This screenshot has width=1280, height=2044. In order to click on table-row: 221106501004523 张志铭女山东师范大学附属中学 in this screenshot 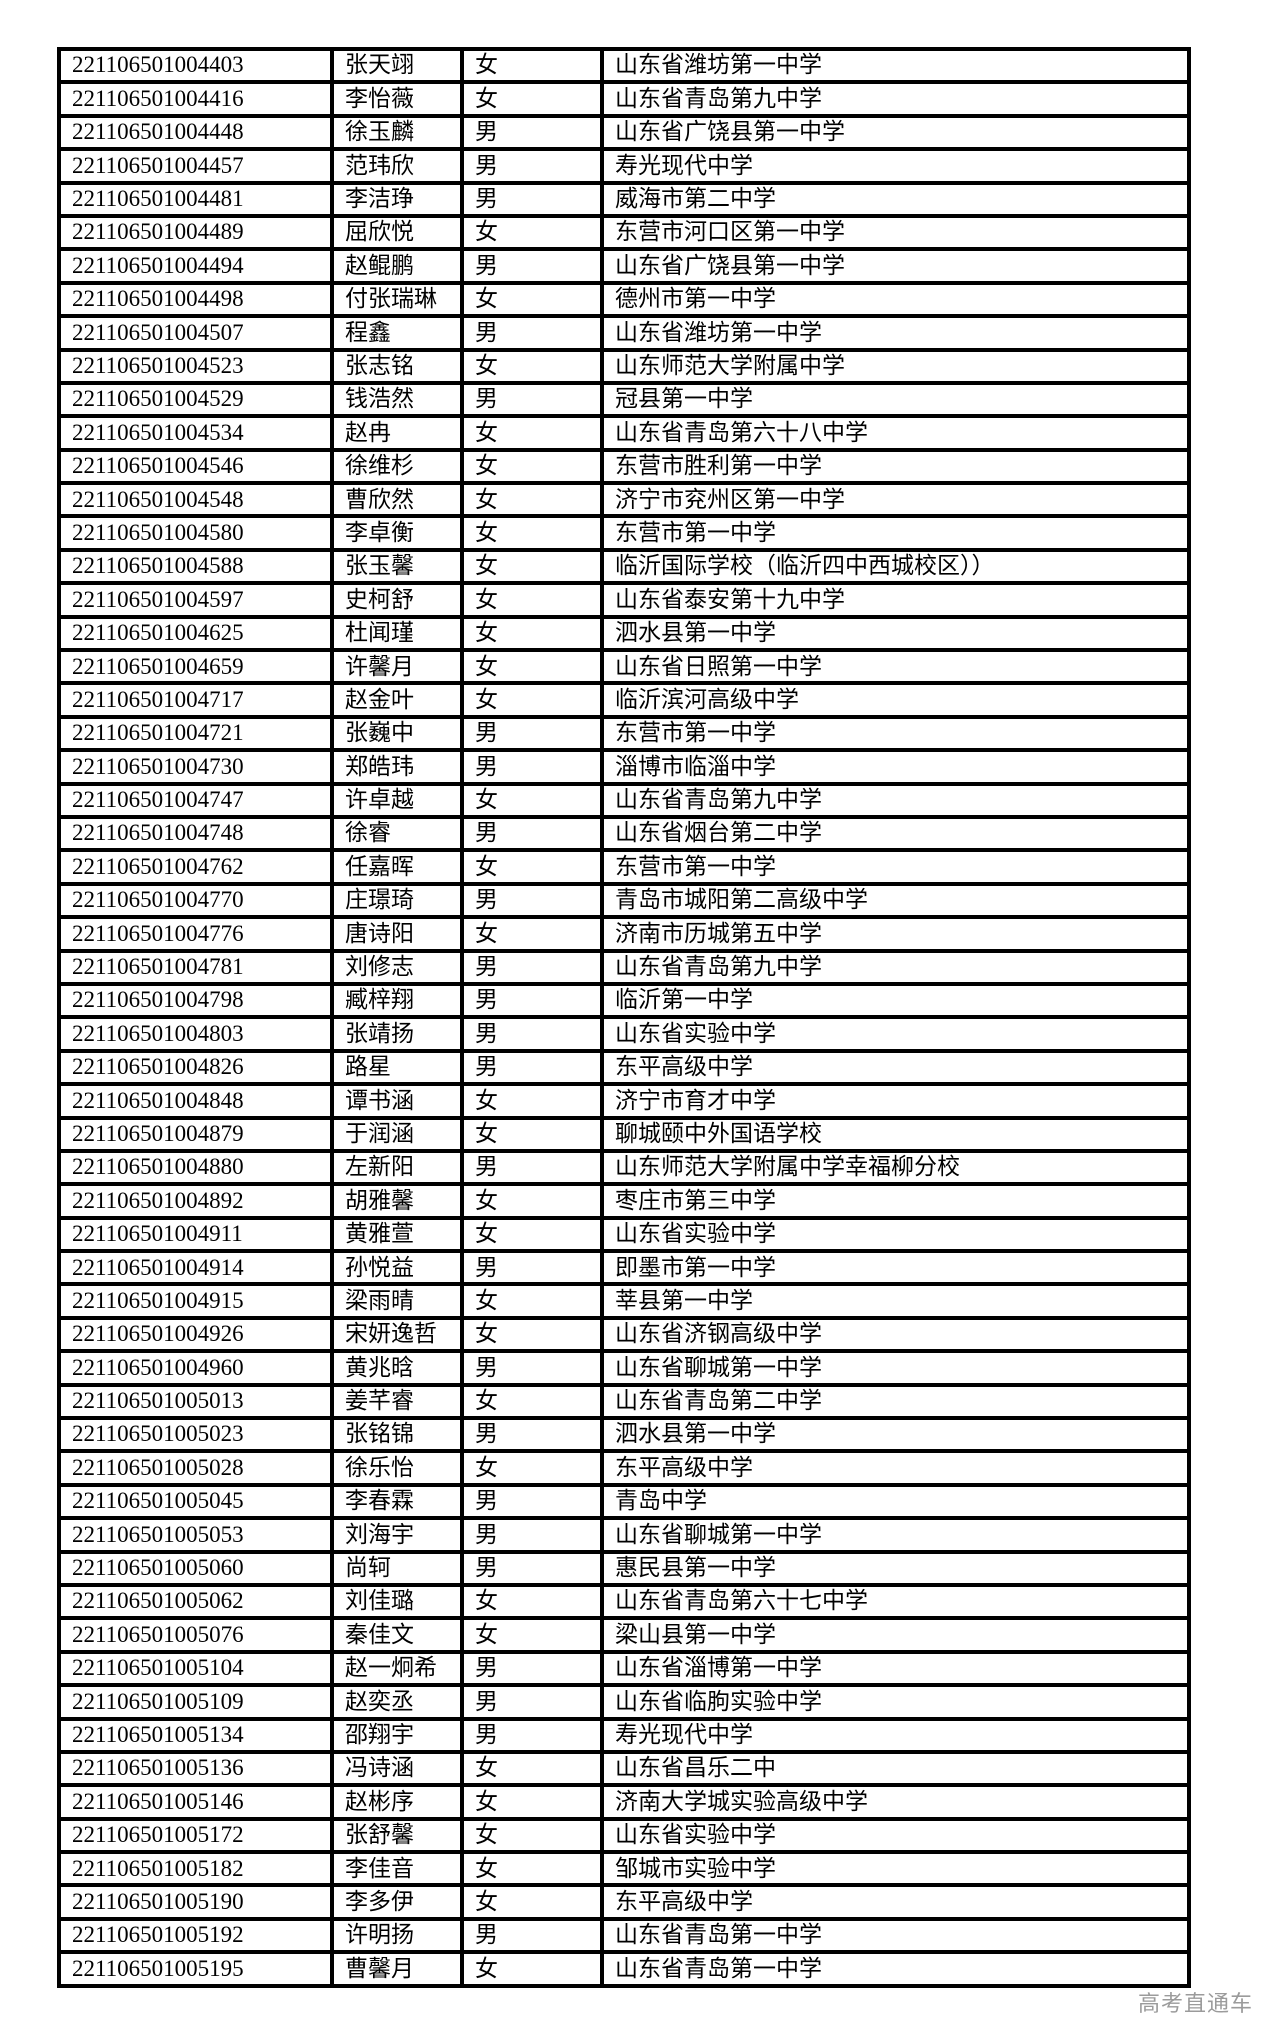, I will do `click(624, 366)`.